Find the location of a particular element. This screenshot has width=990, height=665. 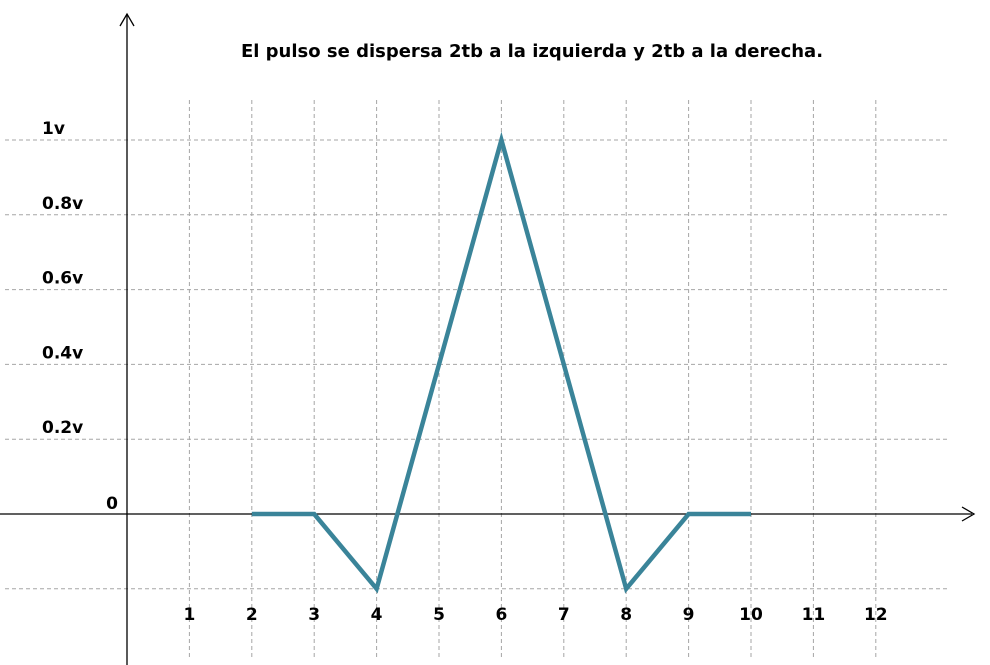

y-tick-label: 0.8v is located at coordinates (62, 204).